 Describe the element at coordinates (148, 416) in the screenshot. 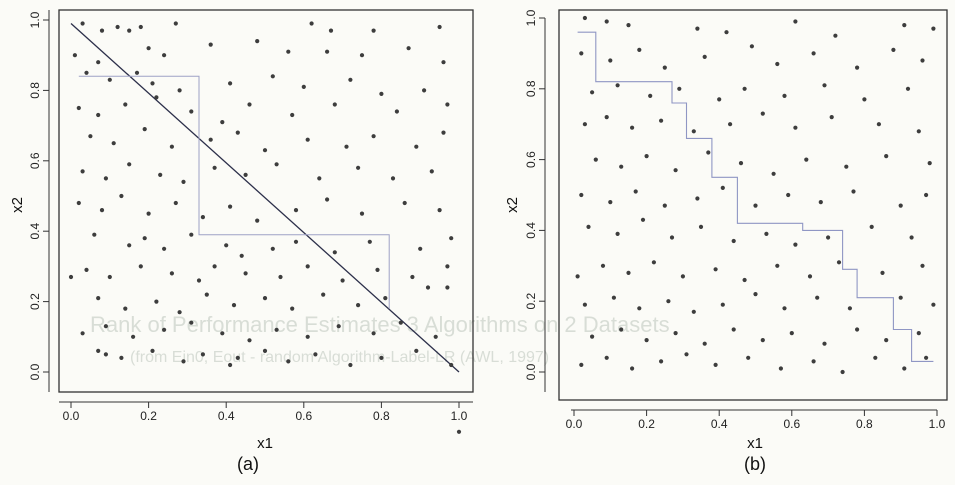

I see `x-tick-label: 0.2` at that location.